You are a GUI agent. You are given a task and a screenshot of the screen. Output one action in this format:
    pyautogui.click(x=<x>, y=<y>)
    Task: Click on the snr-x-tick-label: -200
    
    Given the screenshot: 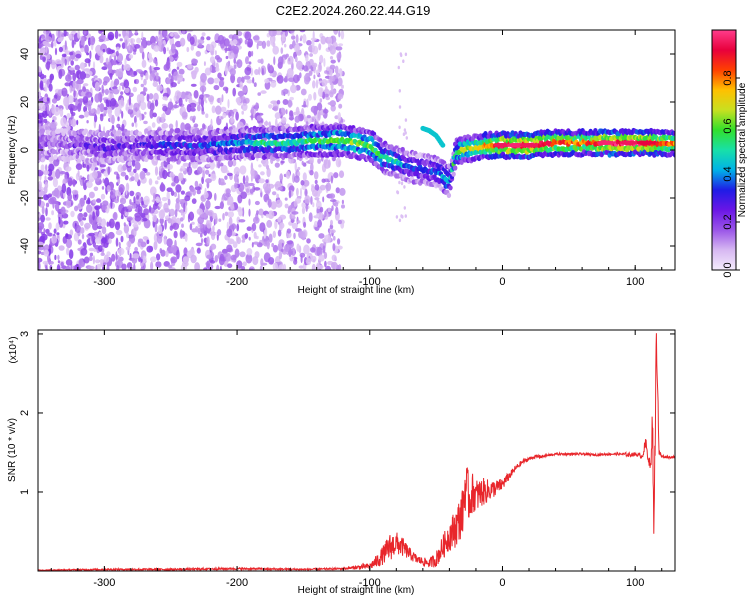 What is the action you would take?
    pyautogui.click(x=237, y=583)
    